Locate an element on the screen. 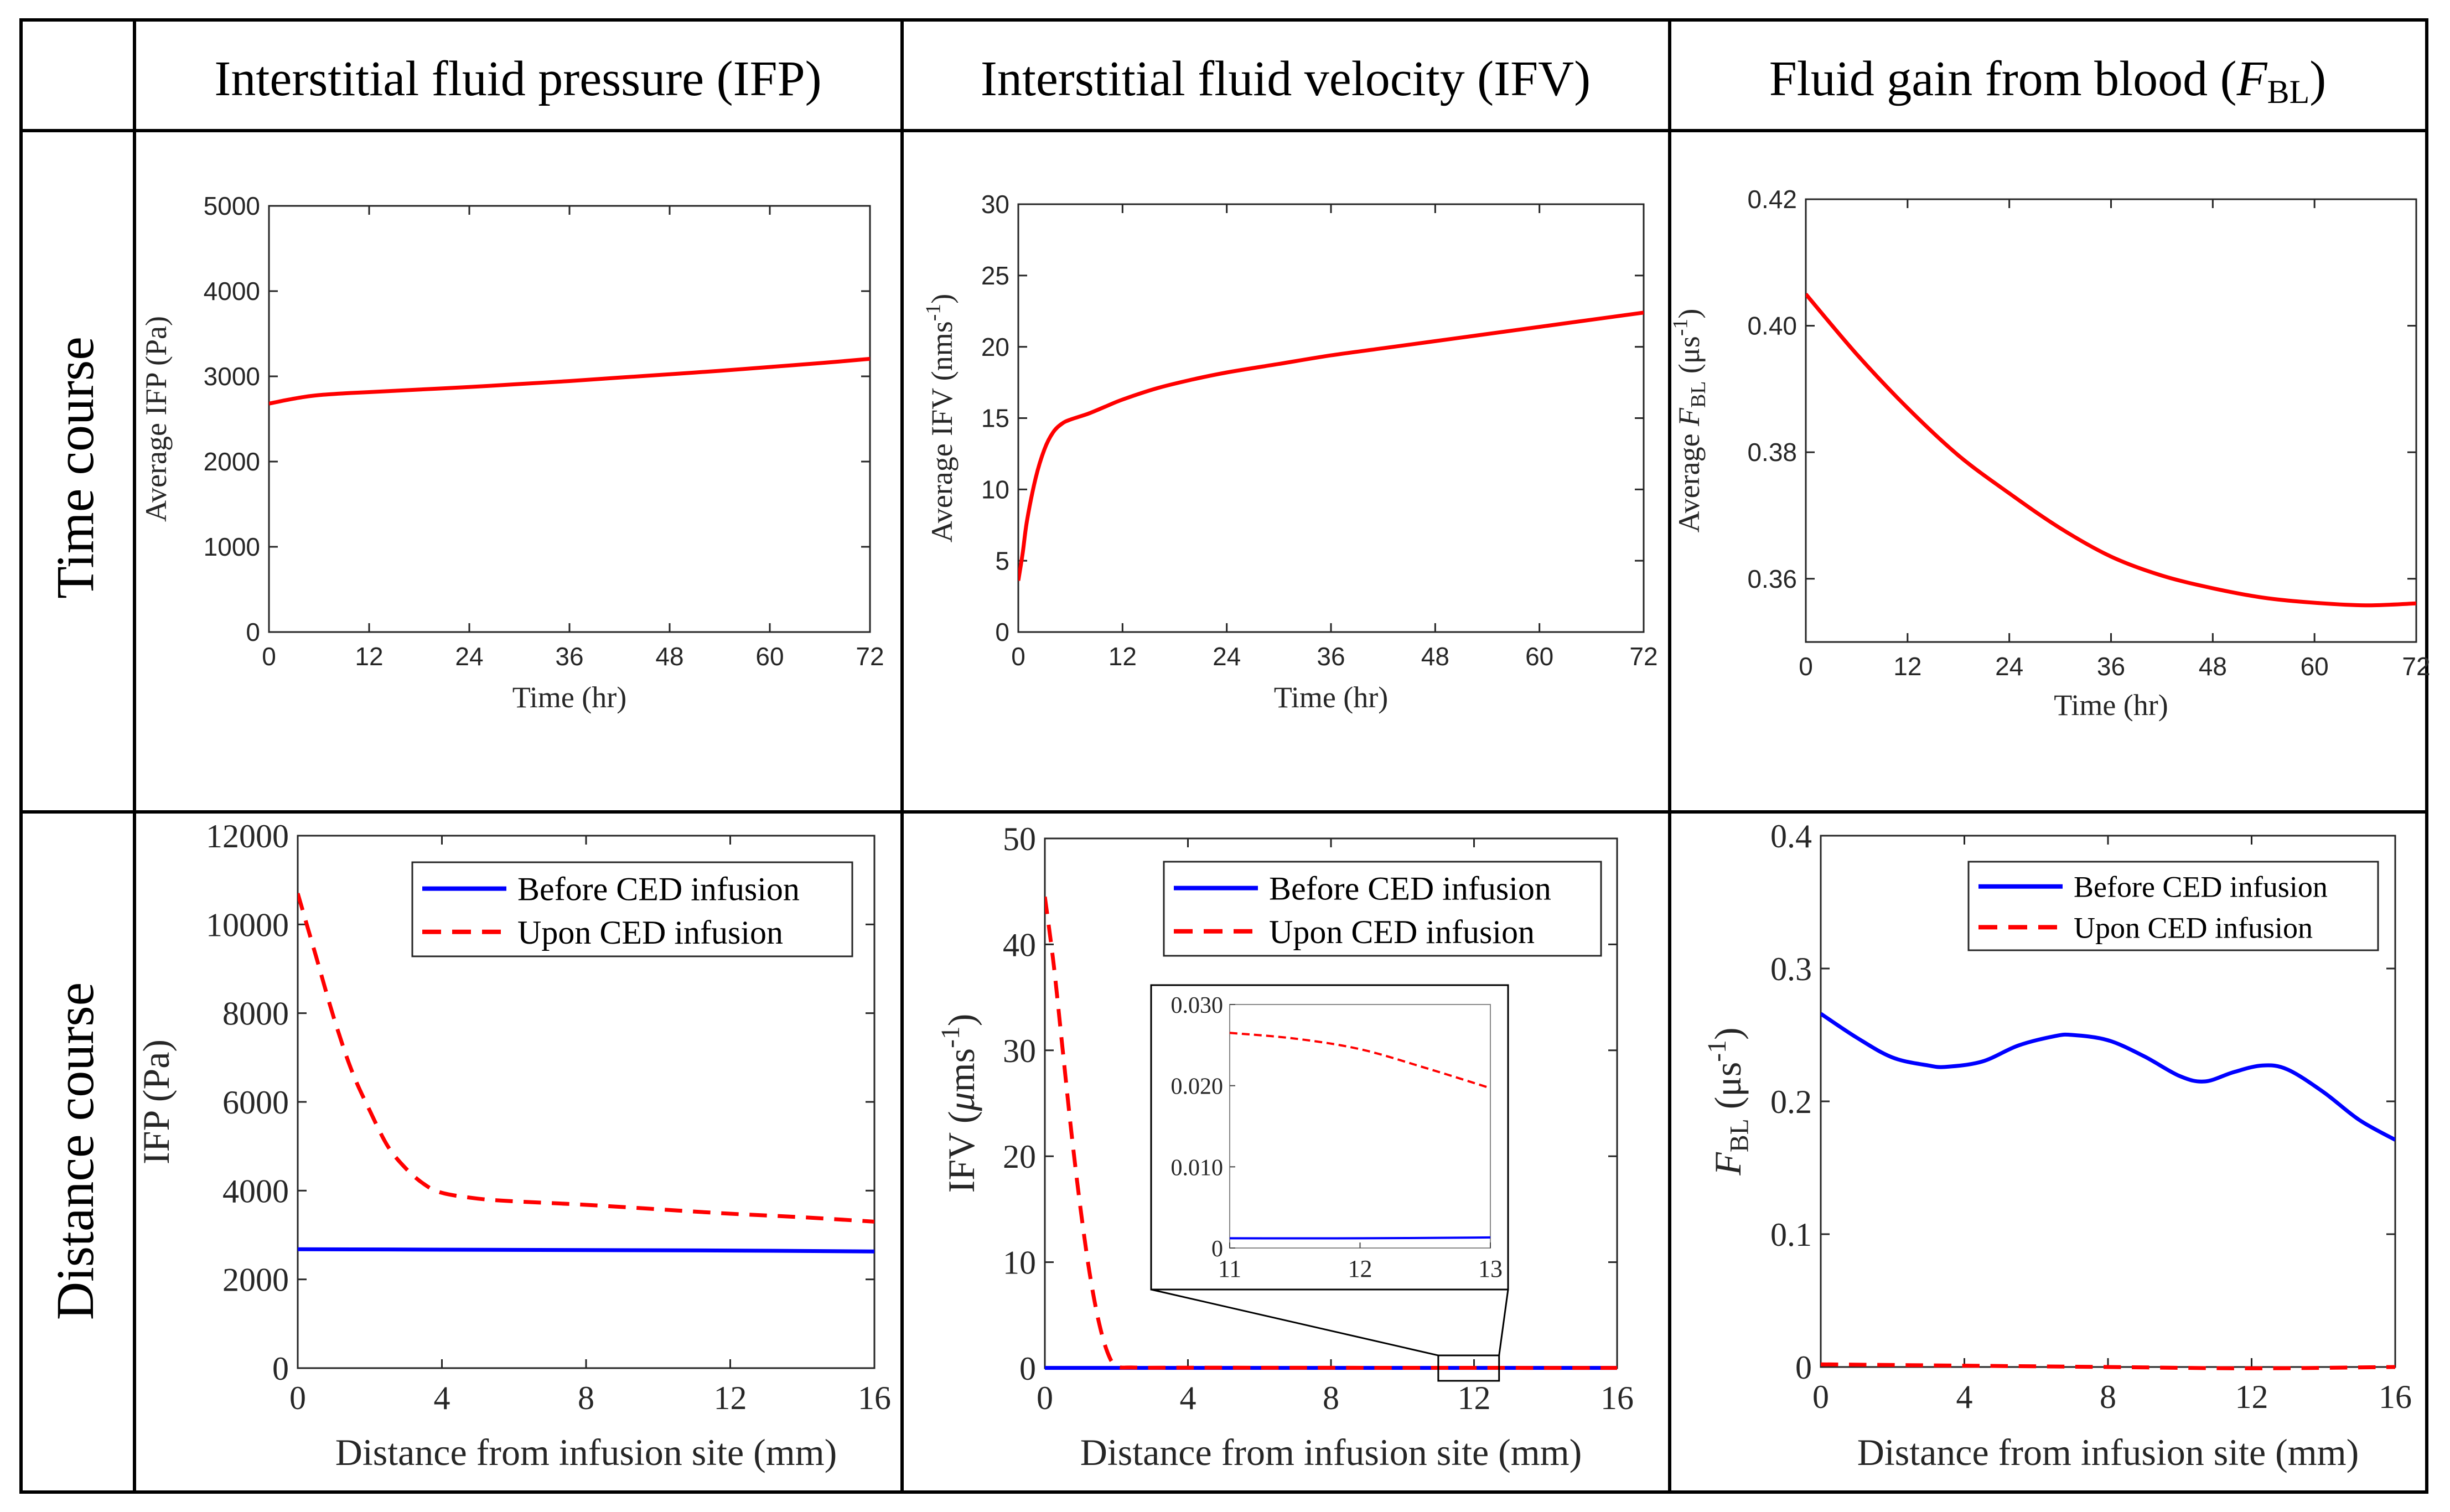 Image resolution: width=2450 pixels, height=1512 pixels. fbl-distance-legend-label: Before CED infusion is located at coordinates (2201, 887).